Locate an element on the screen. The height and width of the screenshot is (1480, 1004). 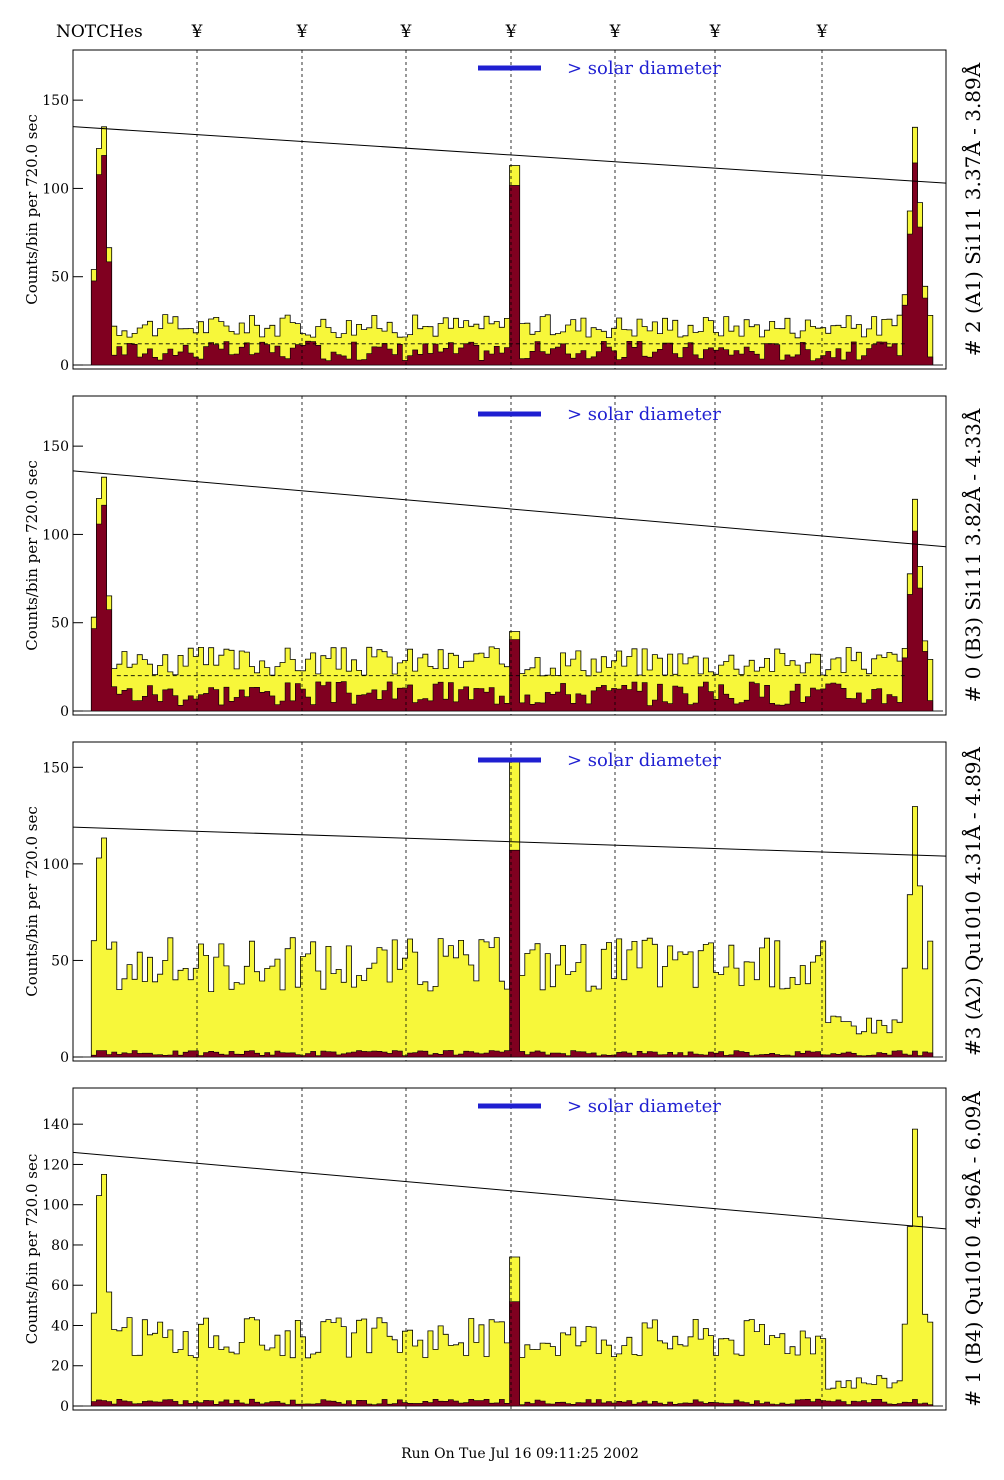
notches-title: NOTCHes is located at coordinates (99, 32).